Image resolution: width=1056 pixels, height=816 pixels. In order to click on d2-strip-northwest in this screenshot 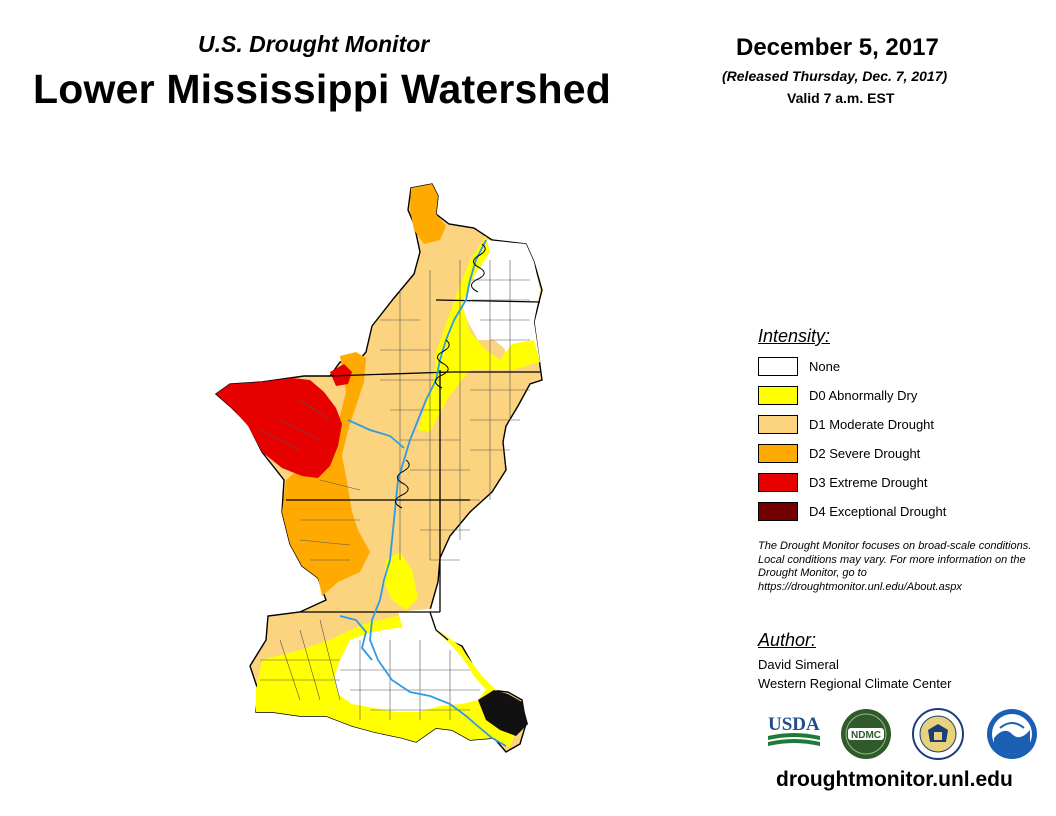, I will do `click(326, 474)`.